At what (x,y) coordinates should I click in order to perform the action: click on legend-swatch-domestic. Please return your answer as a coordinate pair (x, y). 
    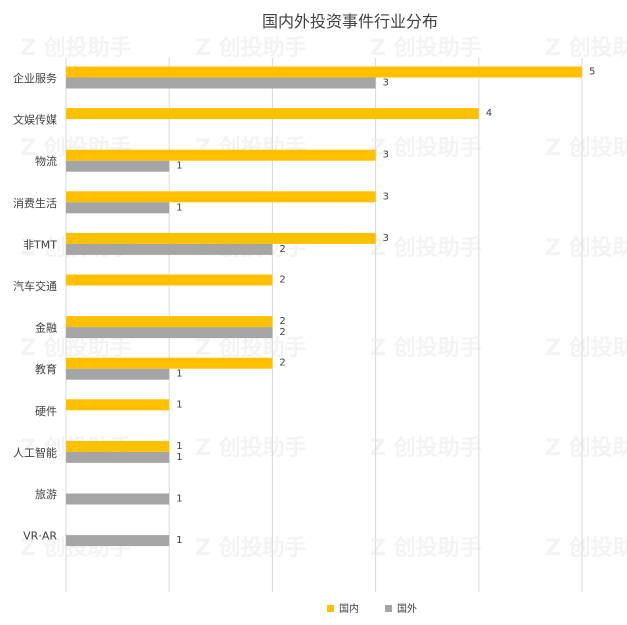
    Looking at the image, I should click on (330, 608).